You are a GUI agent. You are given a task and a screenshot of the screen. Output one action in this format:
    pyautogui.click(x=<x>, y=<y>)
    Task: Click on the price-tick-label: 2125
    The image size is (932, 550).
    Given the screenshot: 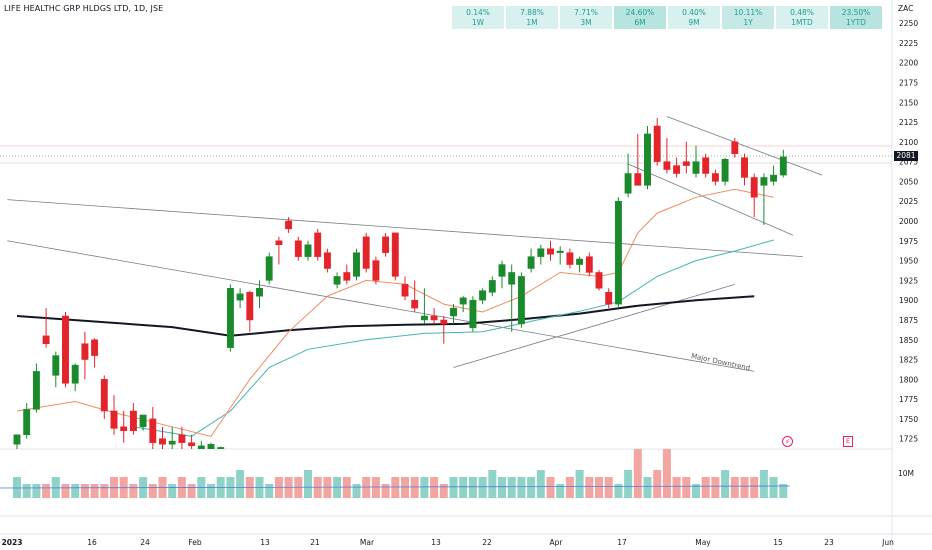 What is the action you would take?
    pyautogui.click(x=908, y=122)
    